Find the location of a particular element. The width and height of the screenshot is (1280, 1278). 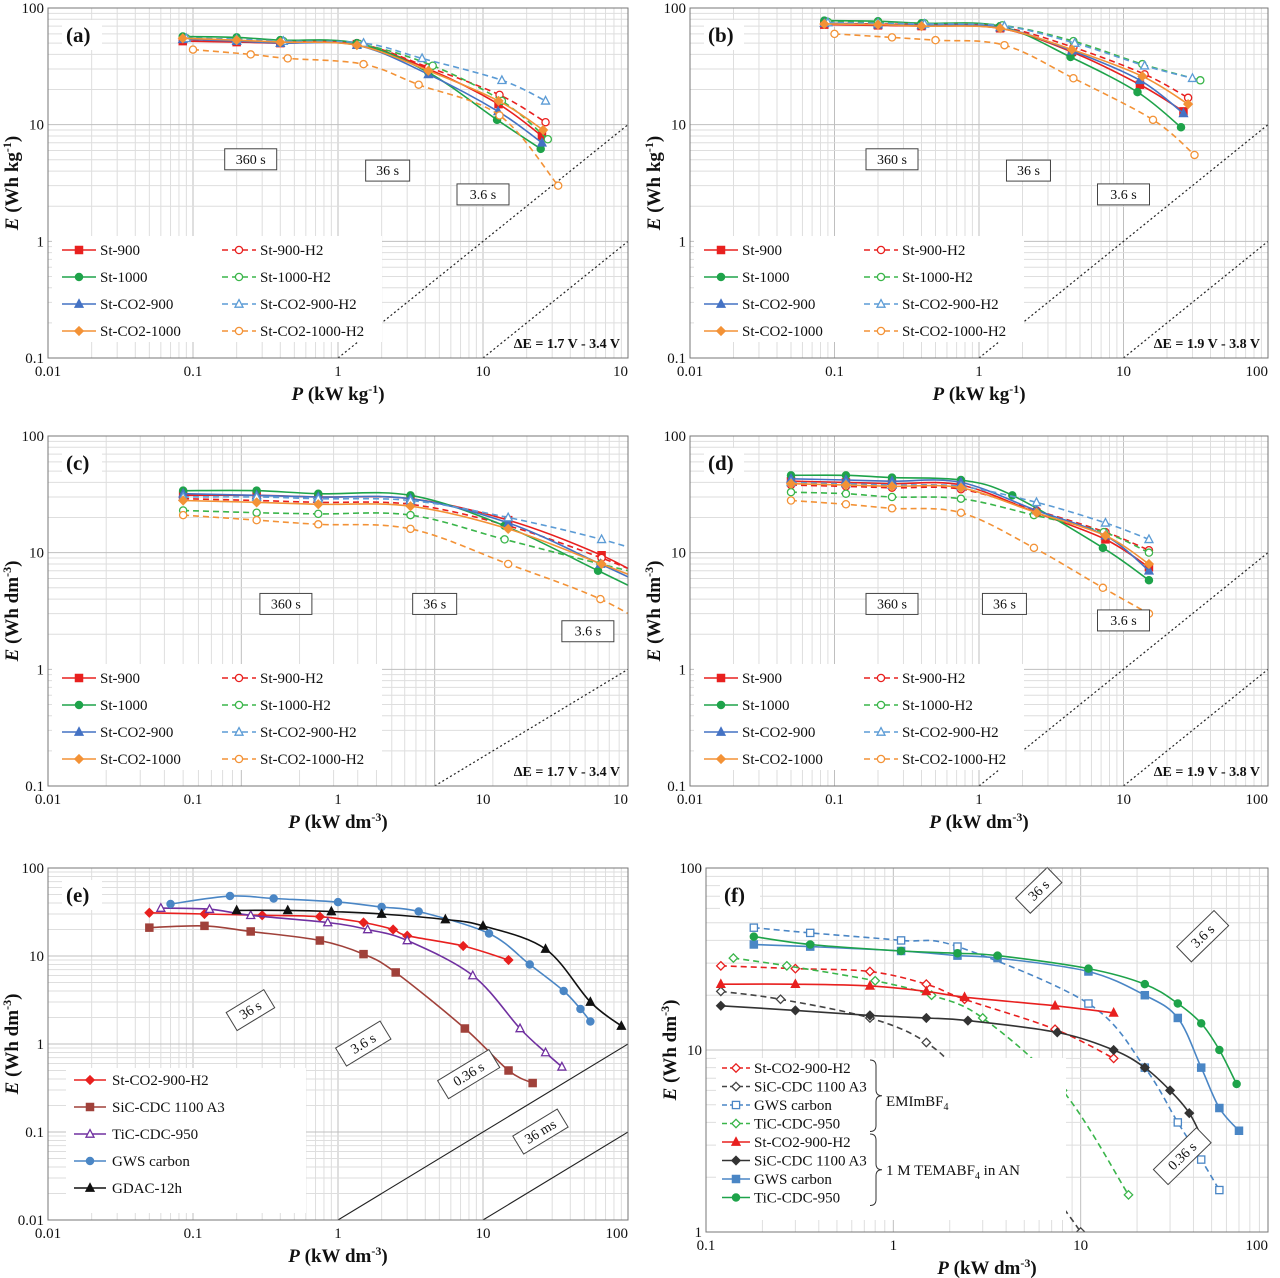

legend-label-7: St-CO2-1000-H2 is located at coordinates (954, 760).